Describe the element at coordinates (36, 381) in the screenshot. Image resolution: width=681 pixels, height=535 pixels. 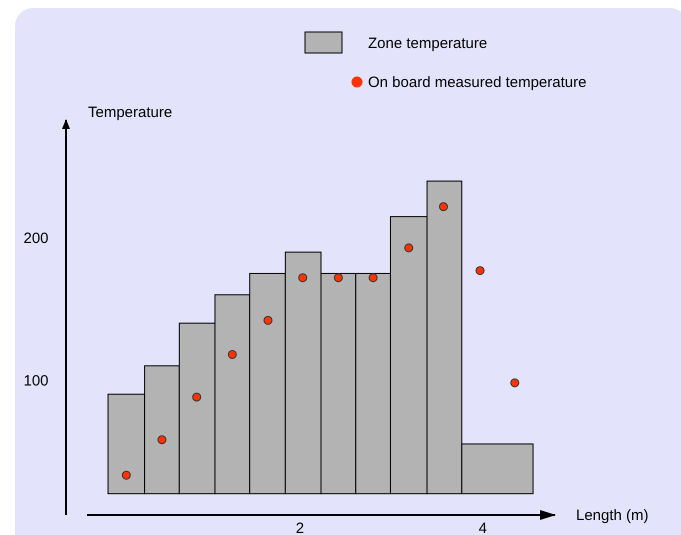
I see `y-tick-label: 100` at that location.